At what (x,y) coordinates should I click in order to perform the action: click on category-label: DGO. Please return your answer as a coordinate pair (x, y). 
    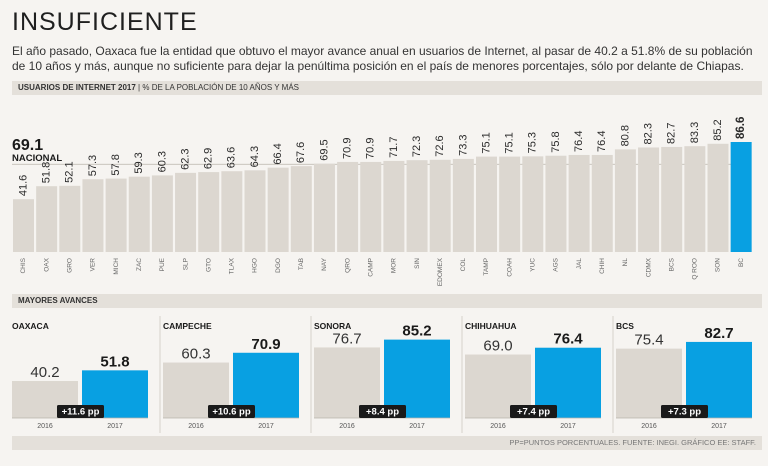
    Looking at the image, I should click on (278, 265).